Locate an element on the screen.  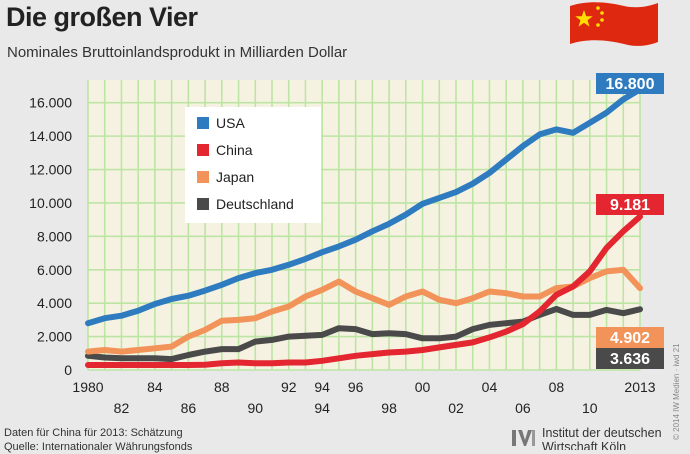
publisher-block: Institut der deutschen Wirtschaft Köln is located at coordinates (592, 438).